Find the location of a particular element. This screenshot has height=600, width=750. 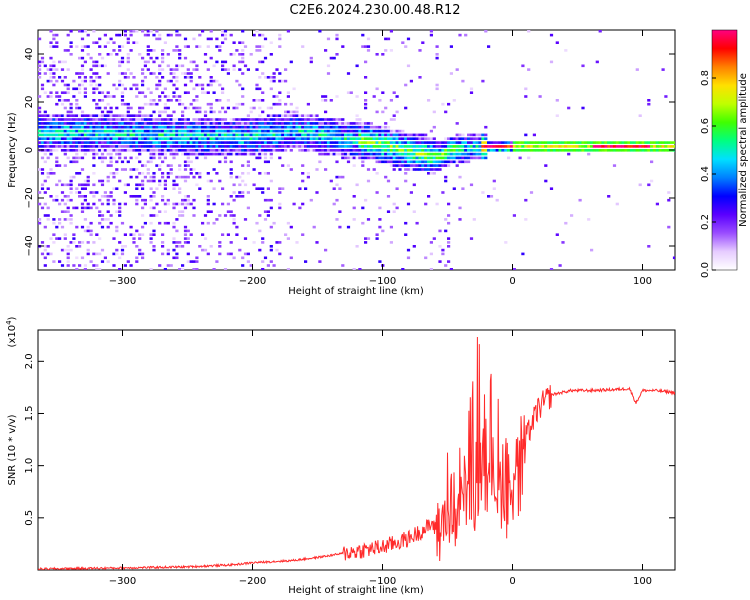

bottom-x-axis-label: Height of straight line (km) is located at coordinates (356, 590).